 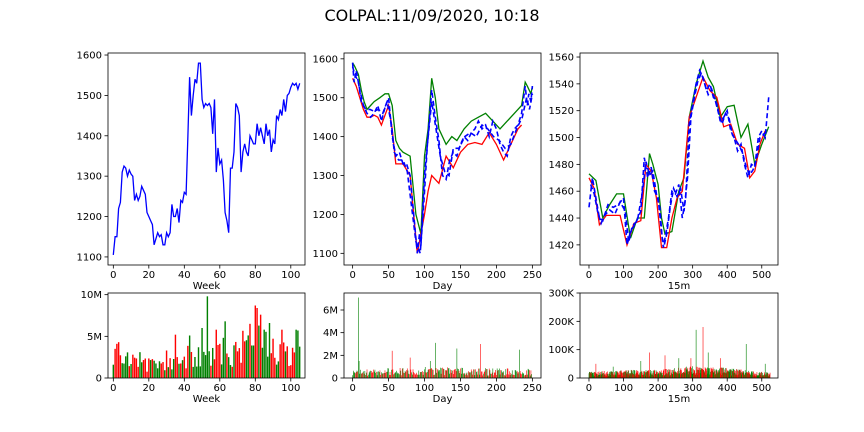 What do you see at coordinates (442, 158) in the screenshot?
I see `day-price-series-2-line` at bounding box center [442, 158].